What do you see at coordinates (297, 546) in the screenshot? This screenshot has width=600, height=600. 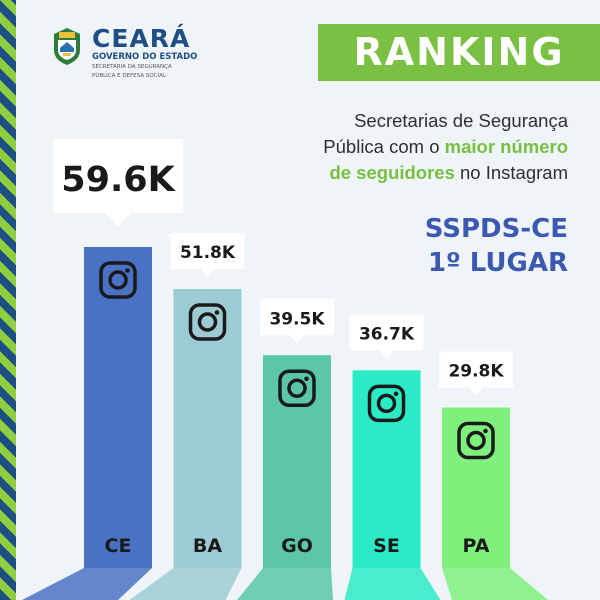 I see `category-label-go: GO` at bounding box center [297, 546].